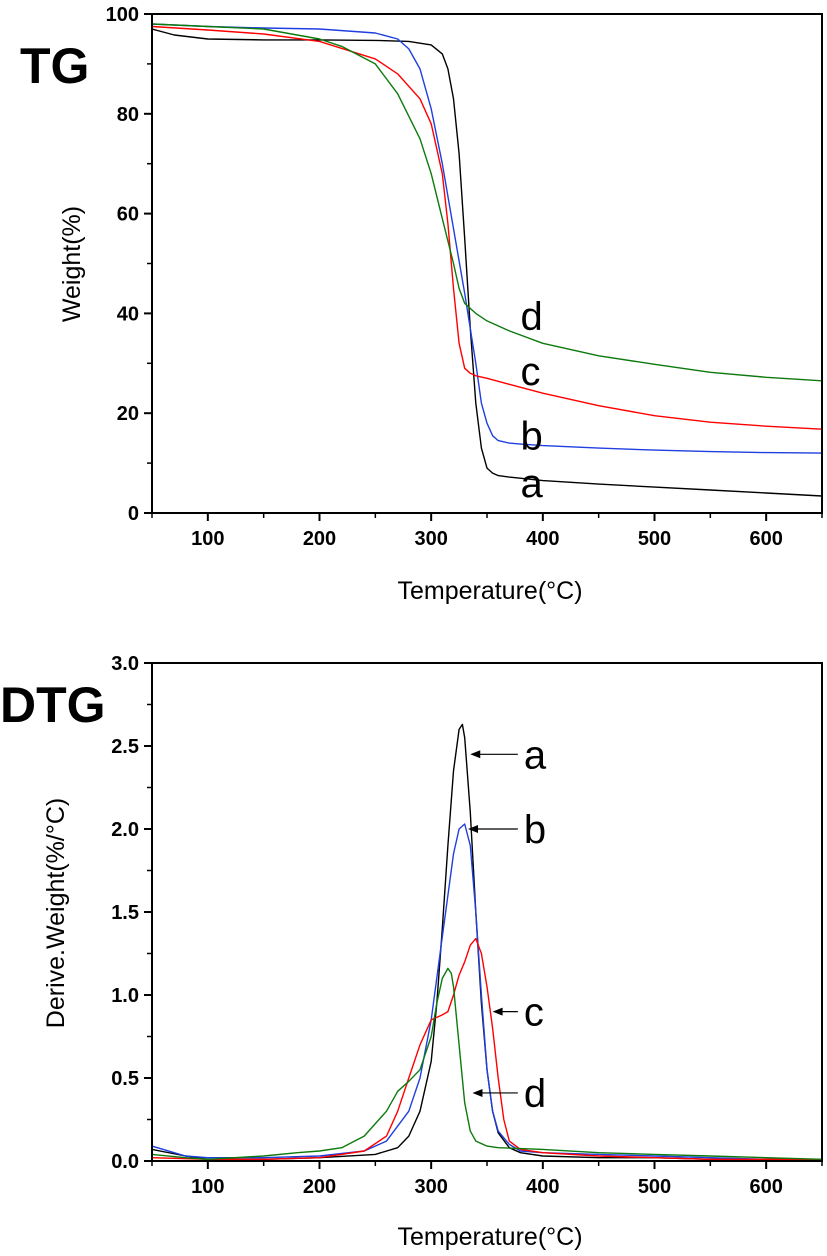 This screenshot has width=827, height=1256. I want to click on dtg-arrowhead-b, so click(473, 829).